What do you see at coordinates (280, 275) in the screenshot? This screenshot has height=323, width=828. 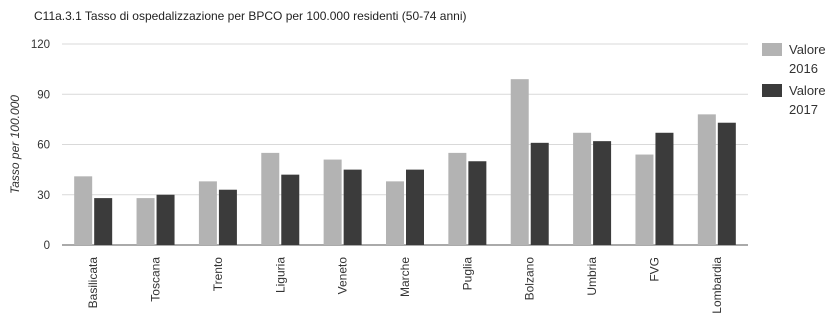 I see `x-tick-label: Liguria` at bounding box center [280, 275].